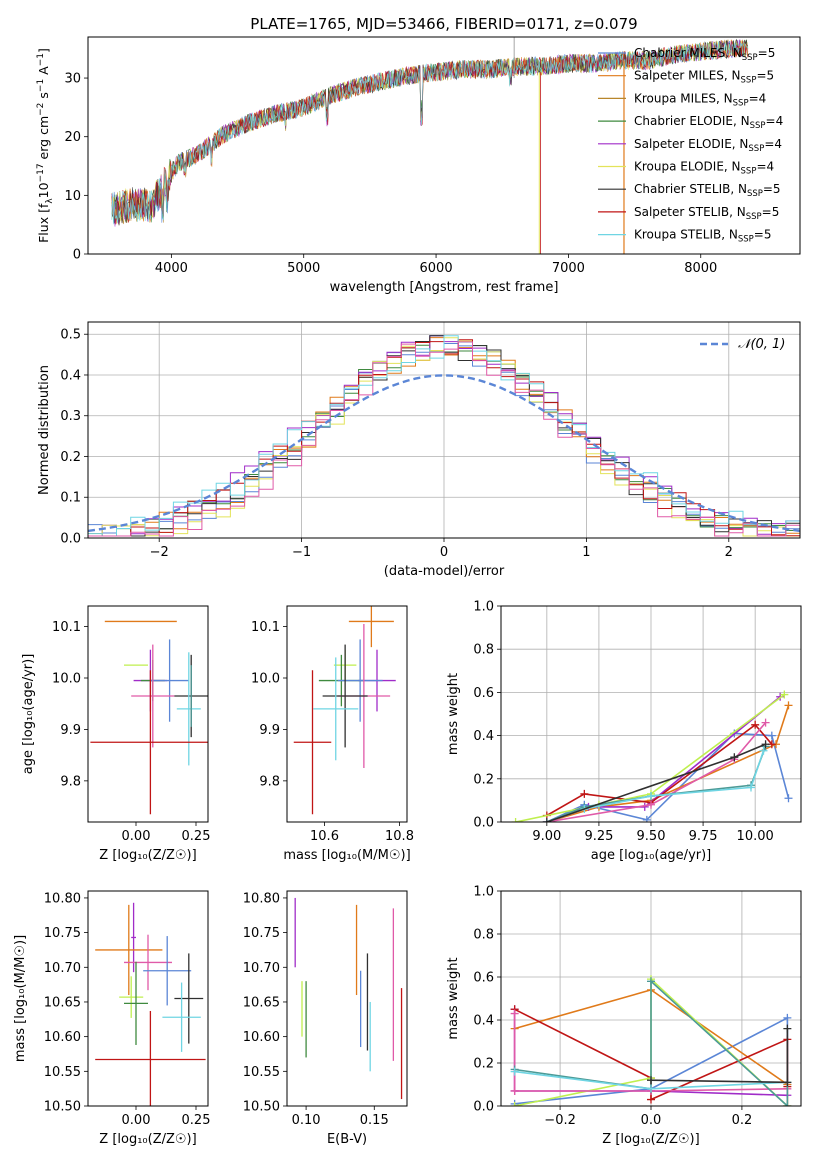 This screenshot has width=819, height=1170. I want to click on legend-label: Kroupa ELODIE, NSSP=4, so click(704, 168).